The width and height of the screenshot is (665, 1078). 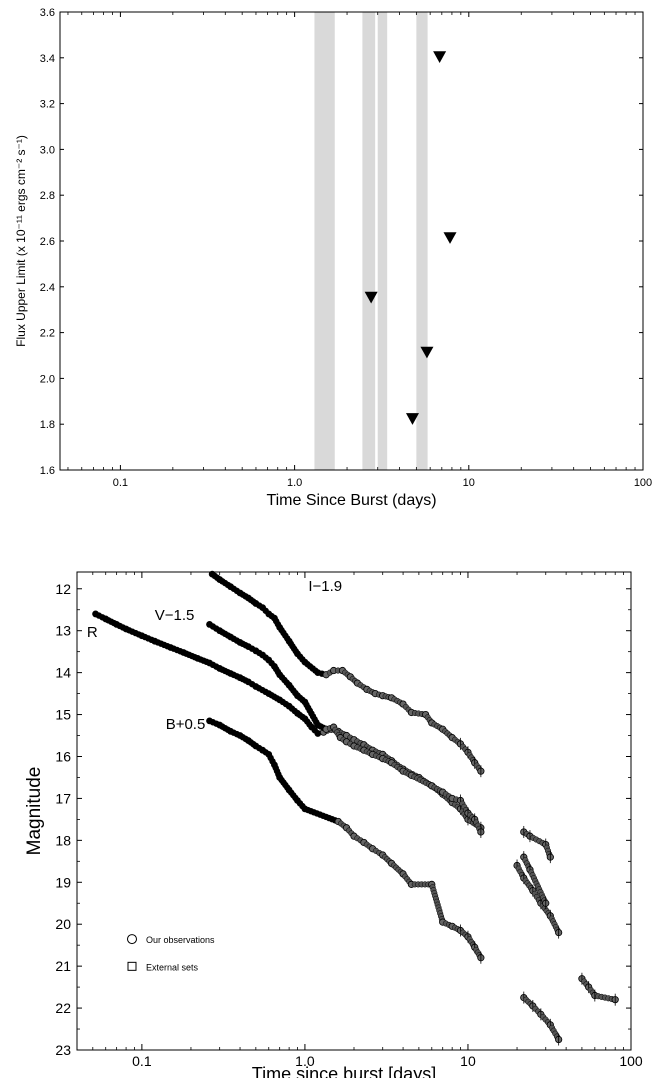 I want to click on chart2-legend-marker-circle, so click(x=132, y=939).